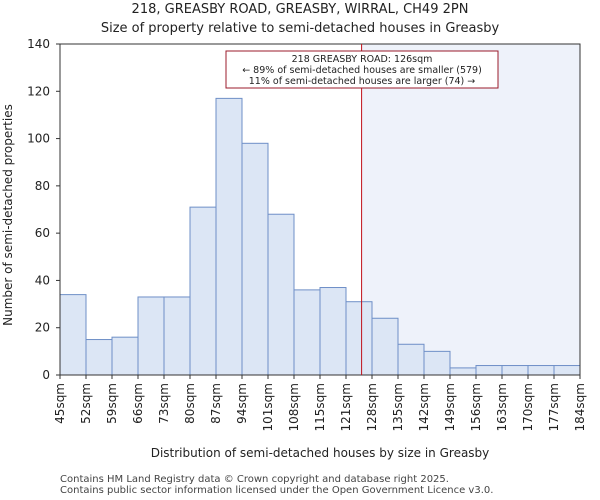  What do you see at coordinates (502, 407) in the screenshot?
I see `x-tick-label: 163sqm` at bounding box center [502, 407].